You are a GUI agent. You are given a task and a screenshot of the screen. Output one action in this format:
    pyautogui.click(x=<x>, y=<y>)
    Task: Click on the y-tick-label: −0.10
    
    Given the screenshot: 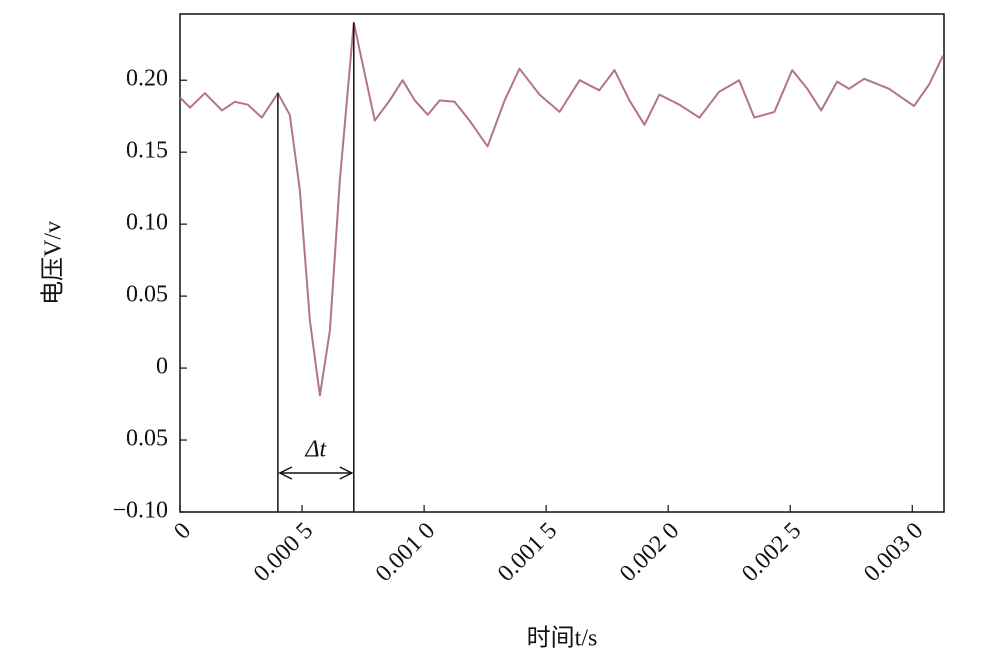 What is the action you would take?
    pyautogui.click(x=140, y=511)
    